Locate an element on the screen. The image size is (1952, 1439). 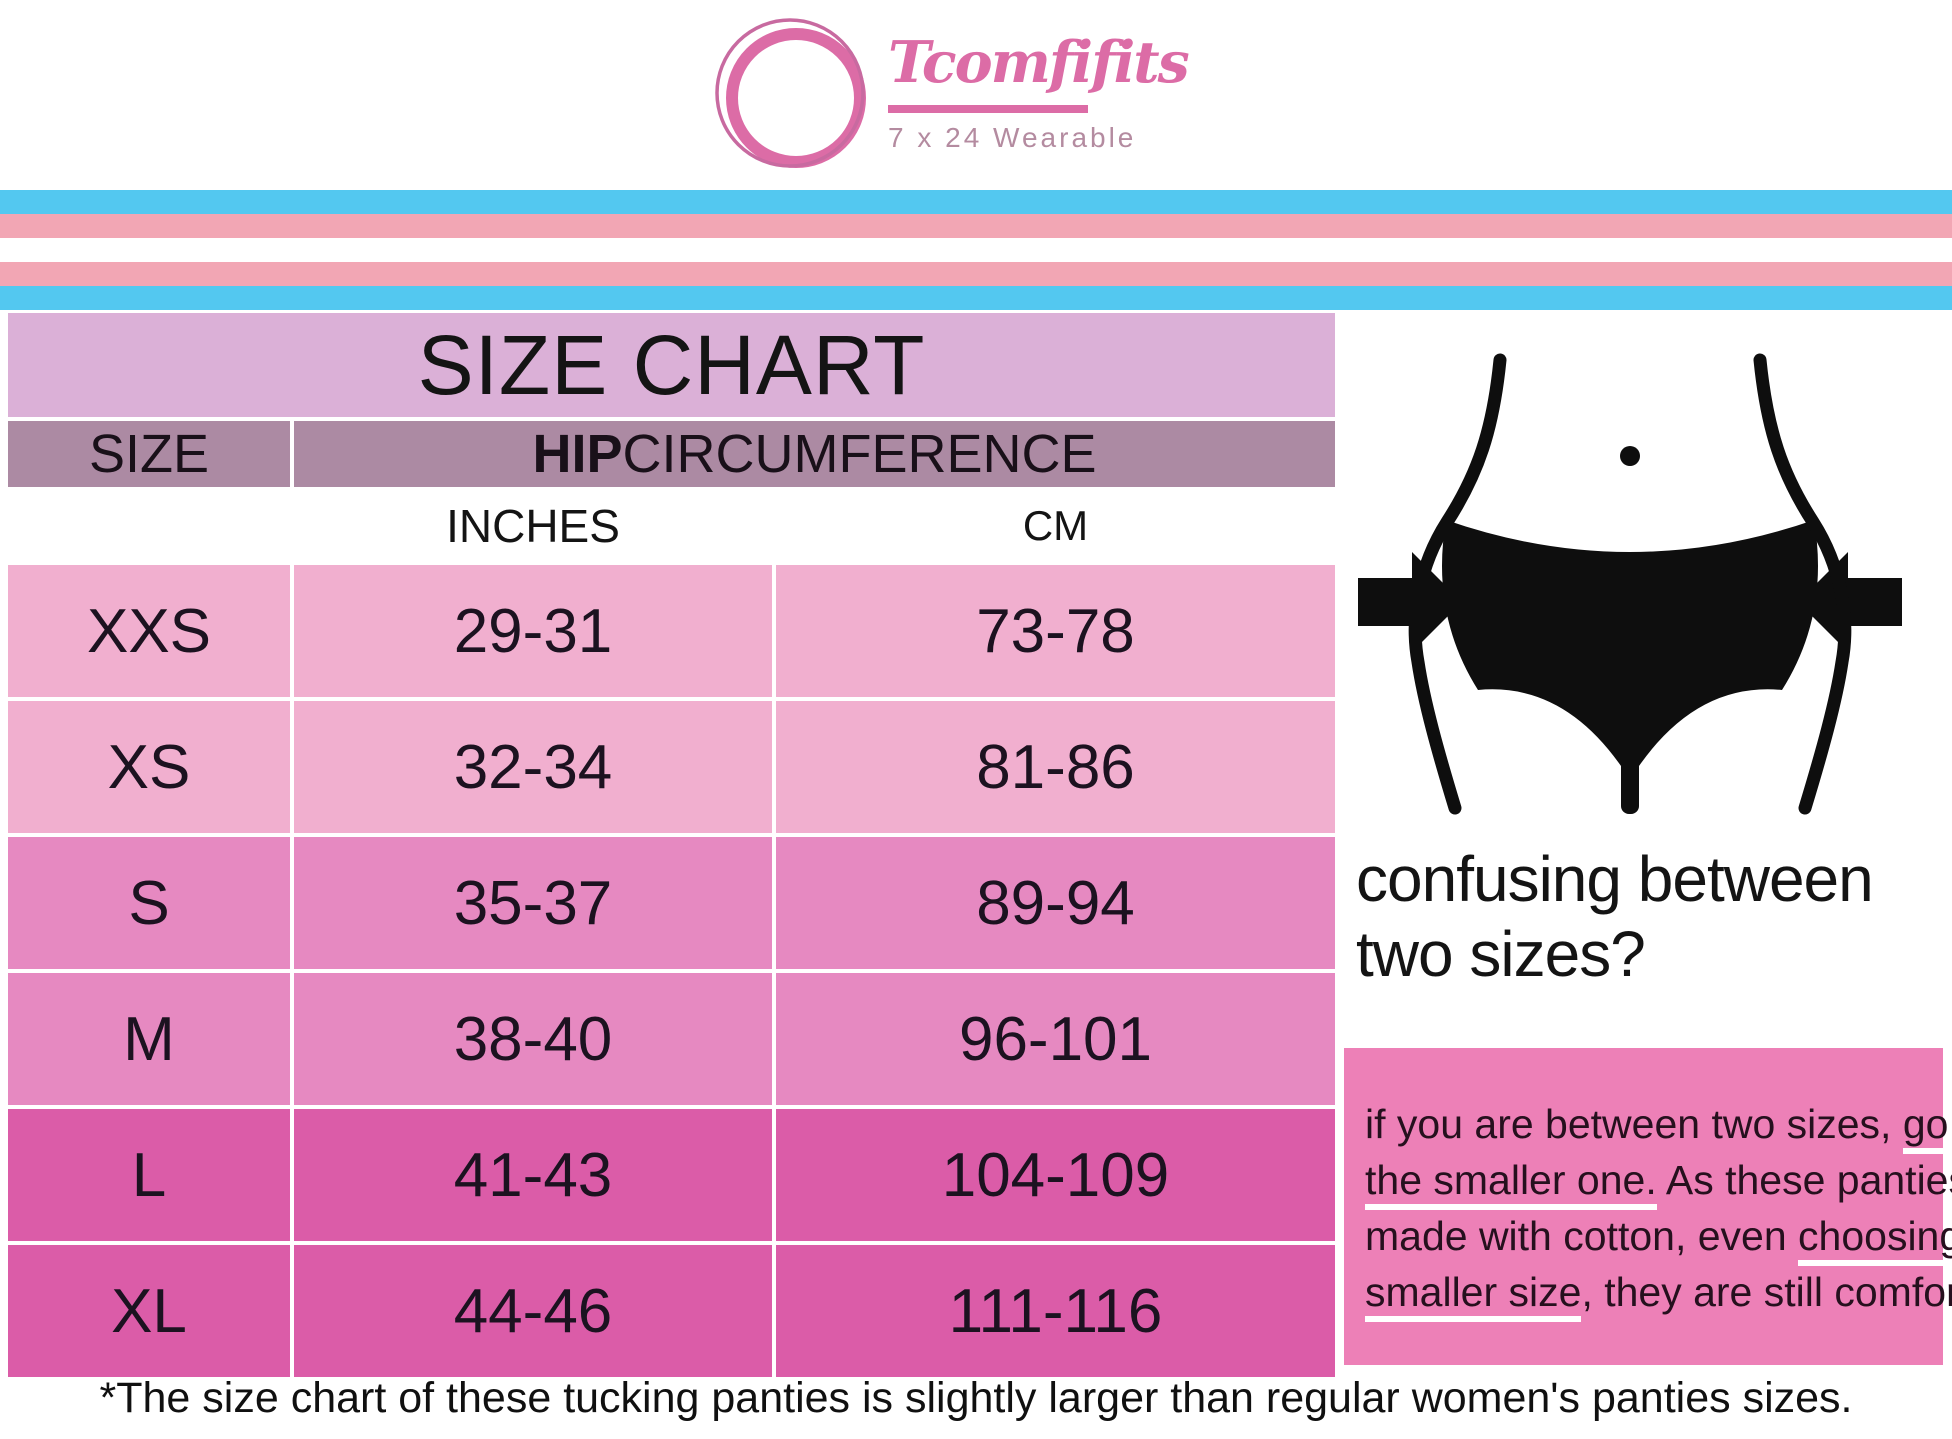
brand-underline is located at coordinates (988, 109).